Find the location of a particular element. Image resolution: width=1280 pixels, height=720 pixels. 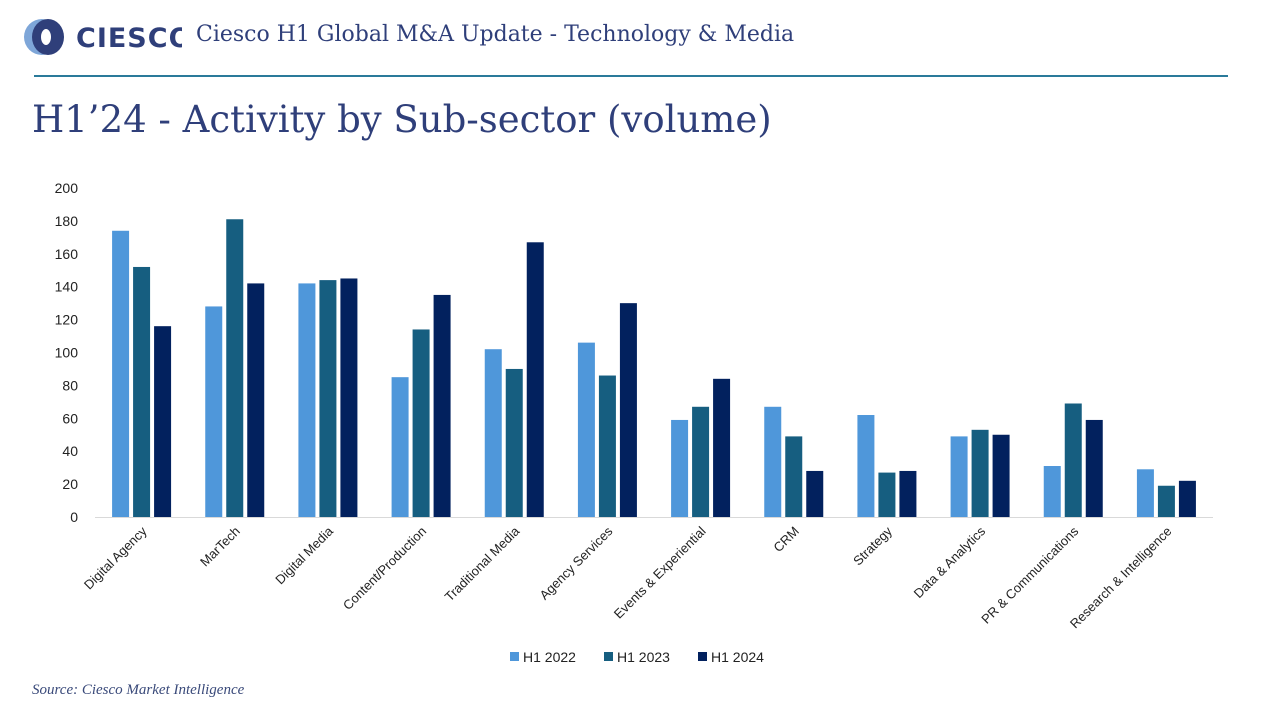

x-tick-label: Traditional Media is located at coordinates (482, 563).